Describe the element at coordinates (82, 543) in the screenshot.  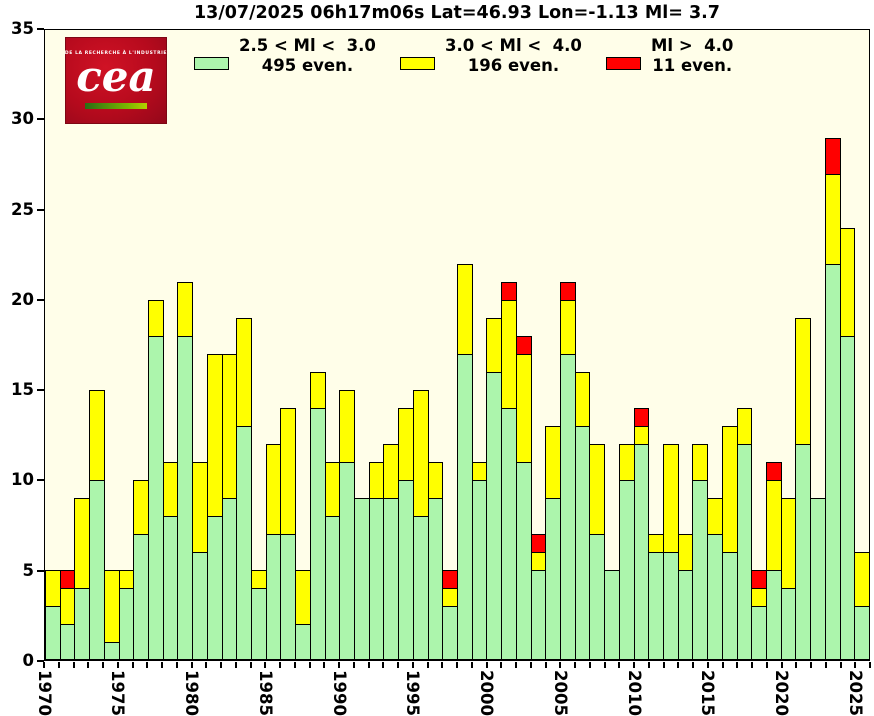
I see `bar-segment-1972-s1` at that location.